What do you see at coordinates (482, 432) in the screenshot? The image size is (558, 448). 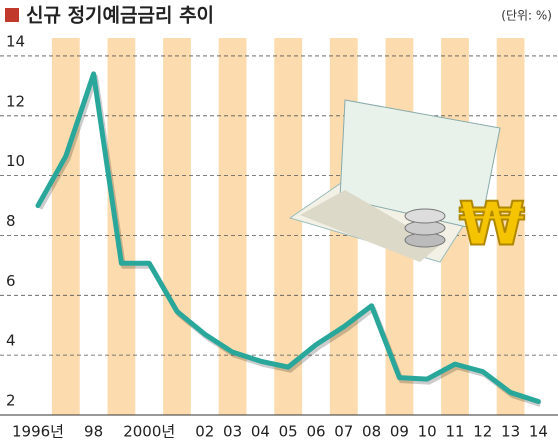 I see `x-tick-label: 12` at bounding box center [482, 432].